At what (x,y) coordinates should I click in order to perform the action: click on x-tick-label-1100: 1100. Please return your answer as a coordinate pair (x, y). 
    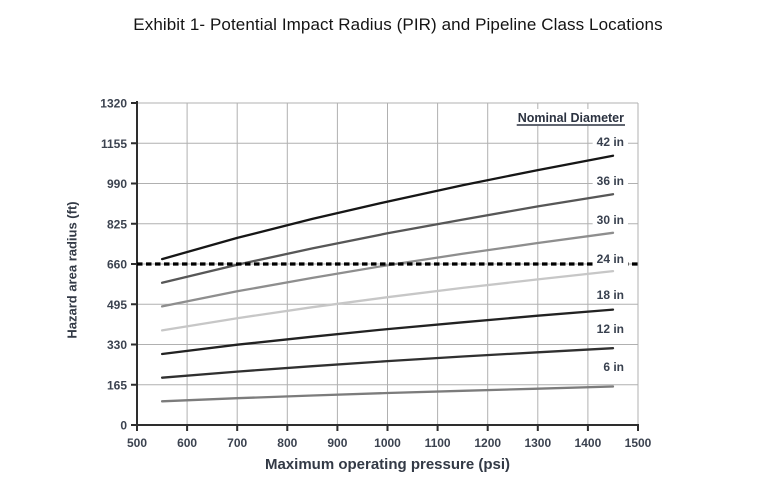
    Looking at the image, I should click on (438, 443).